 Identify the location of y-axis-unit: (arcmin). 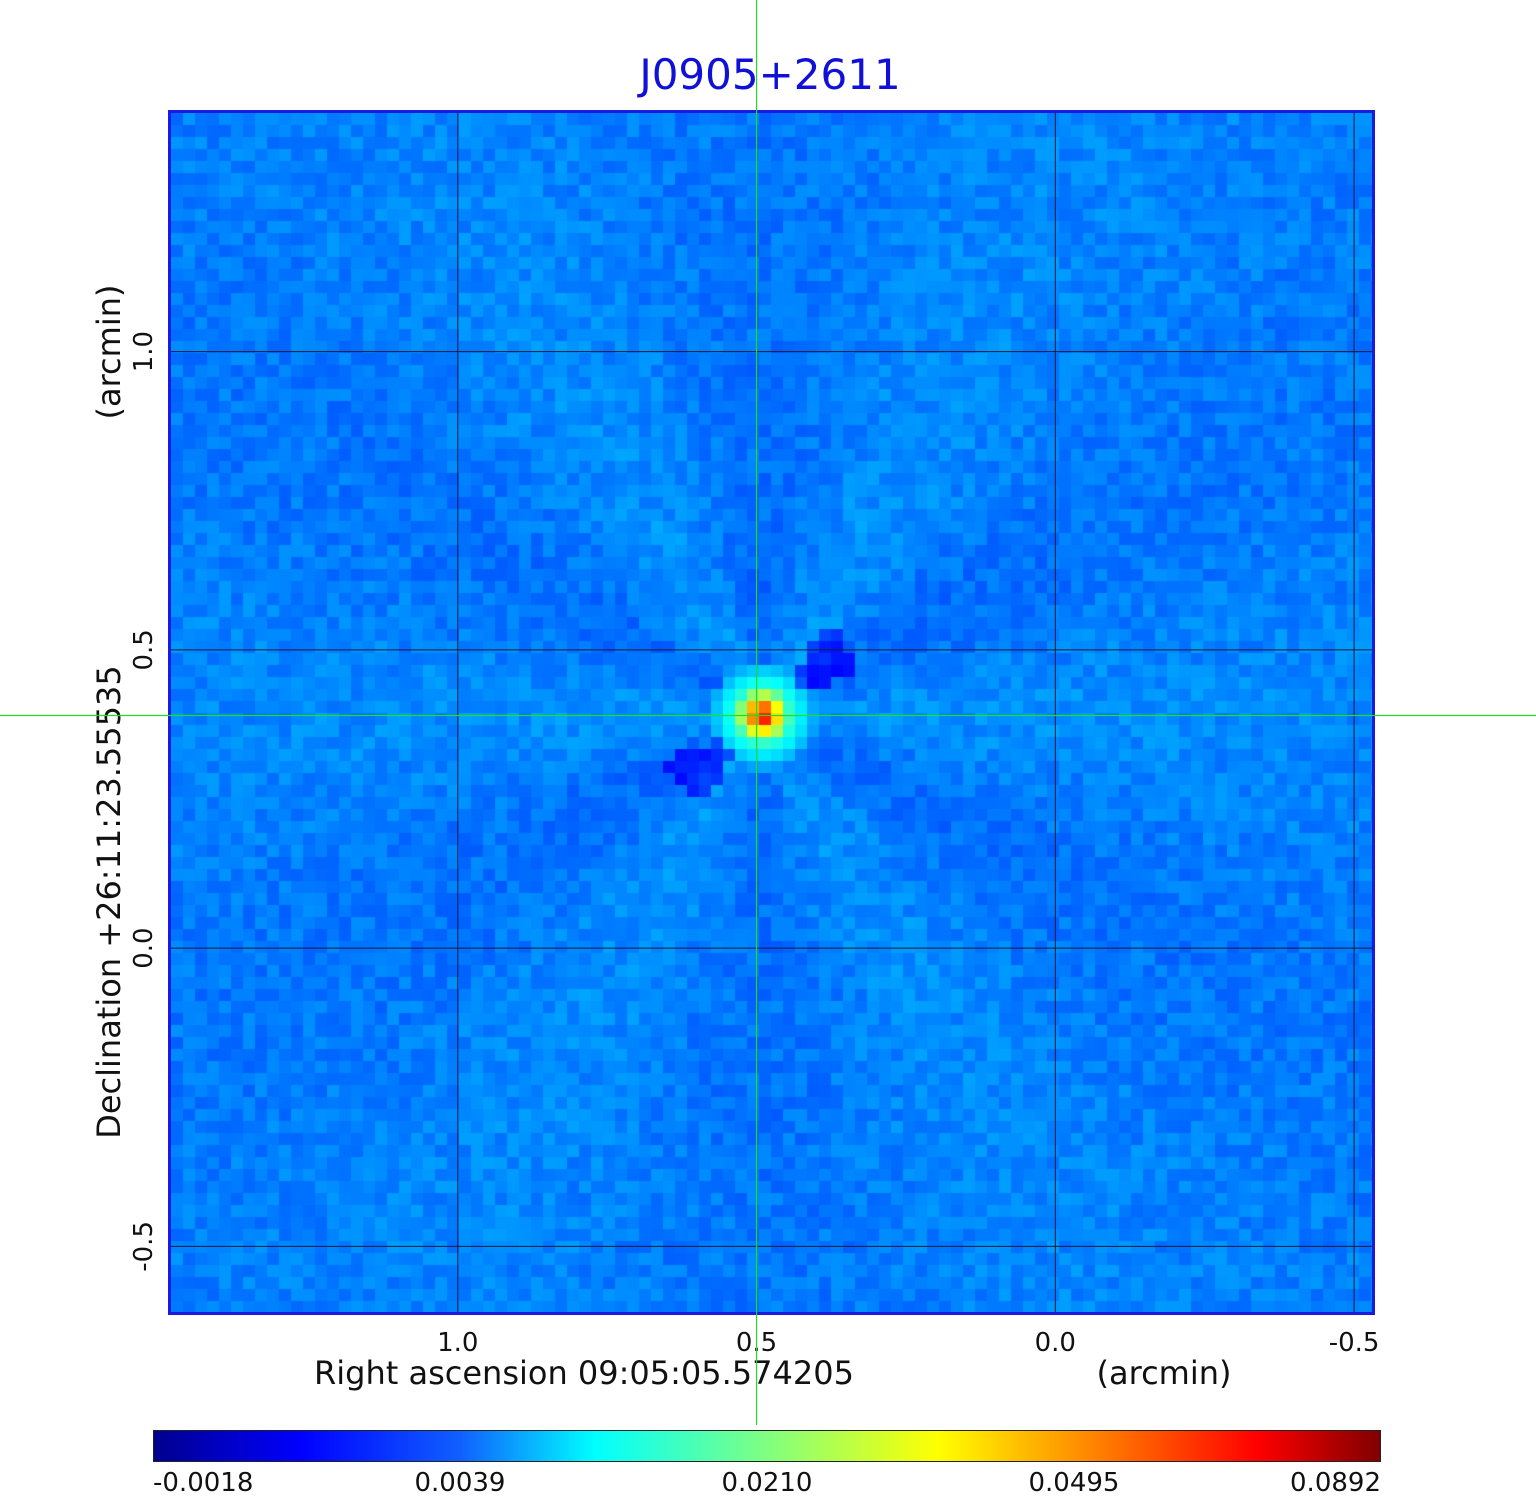
(109, 352).